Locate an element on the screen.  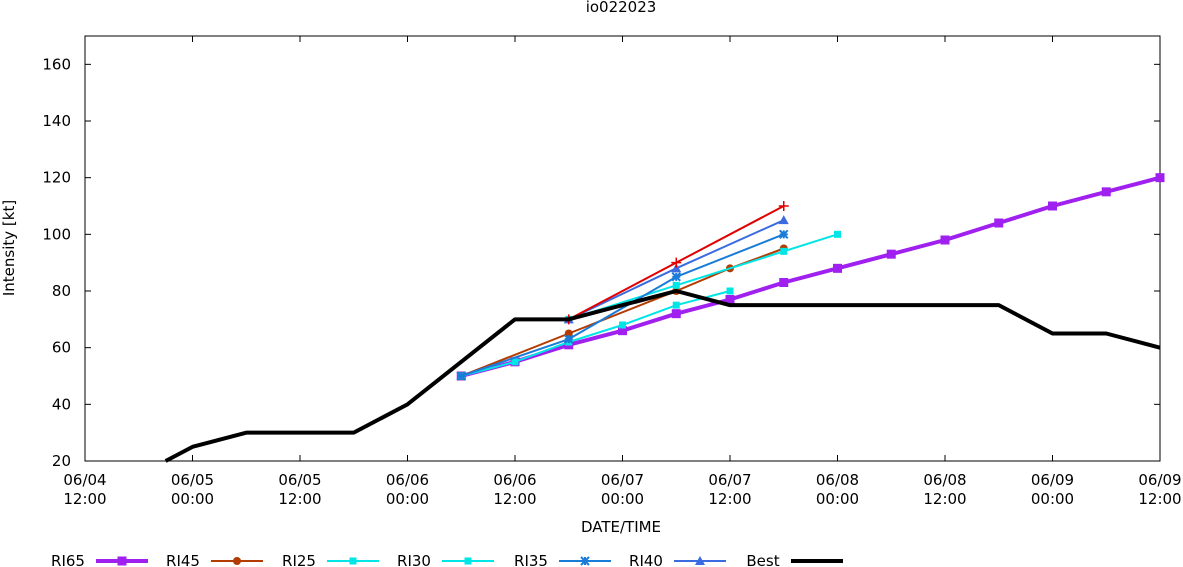
legend-label: RI25 is located at coordinates (299, 559).